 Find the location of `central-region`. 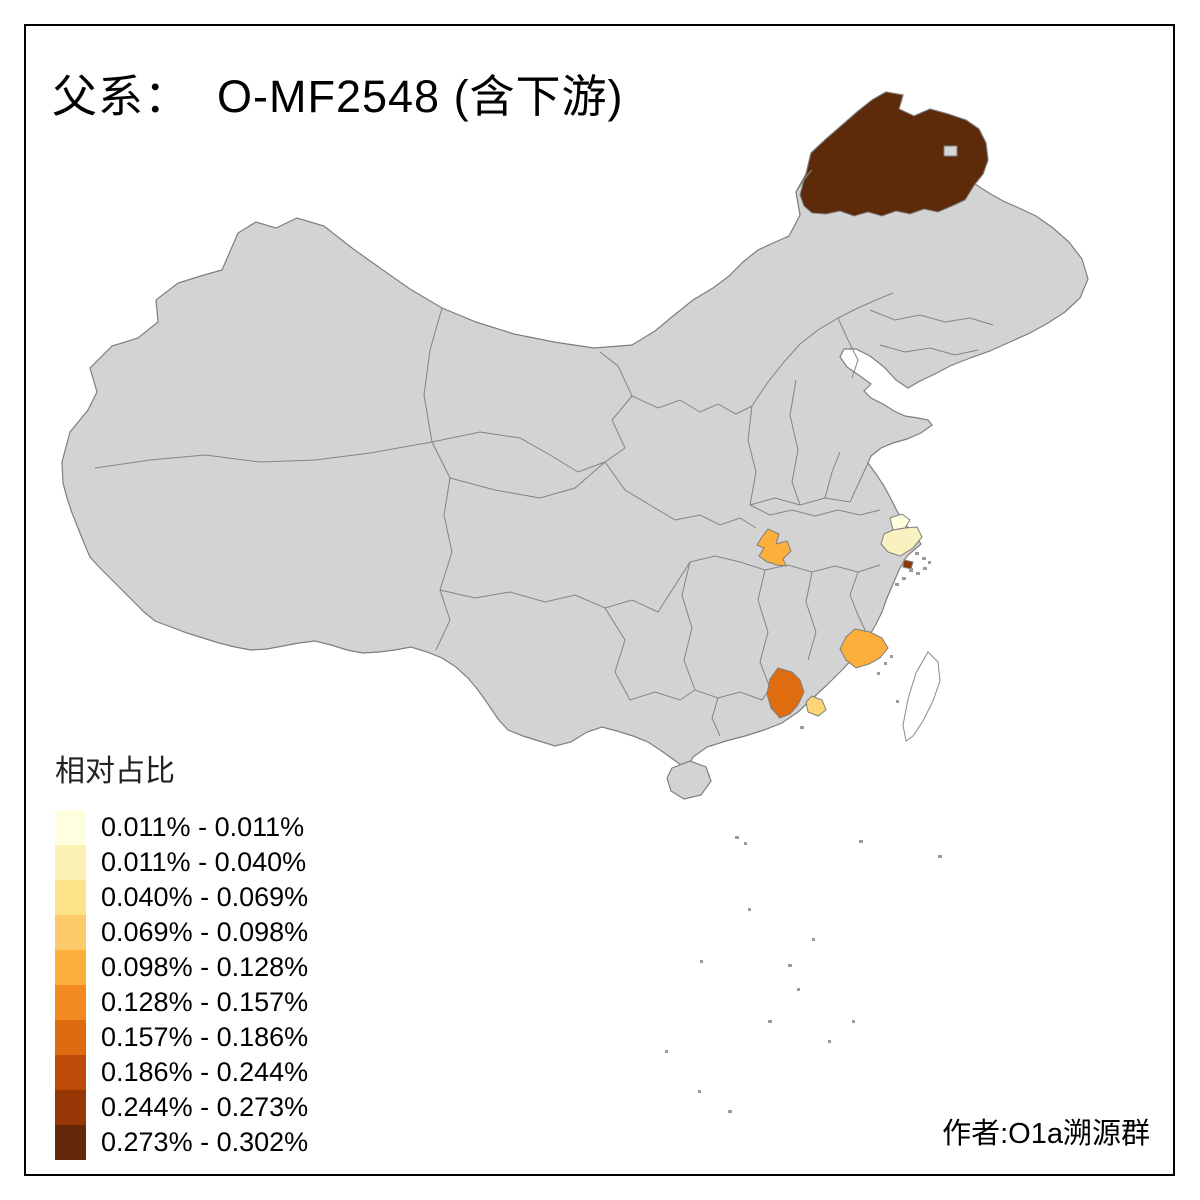

central-region is located at coordinates (774, 547).